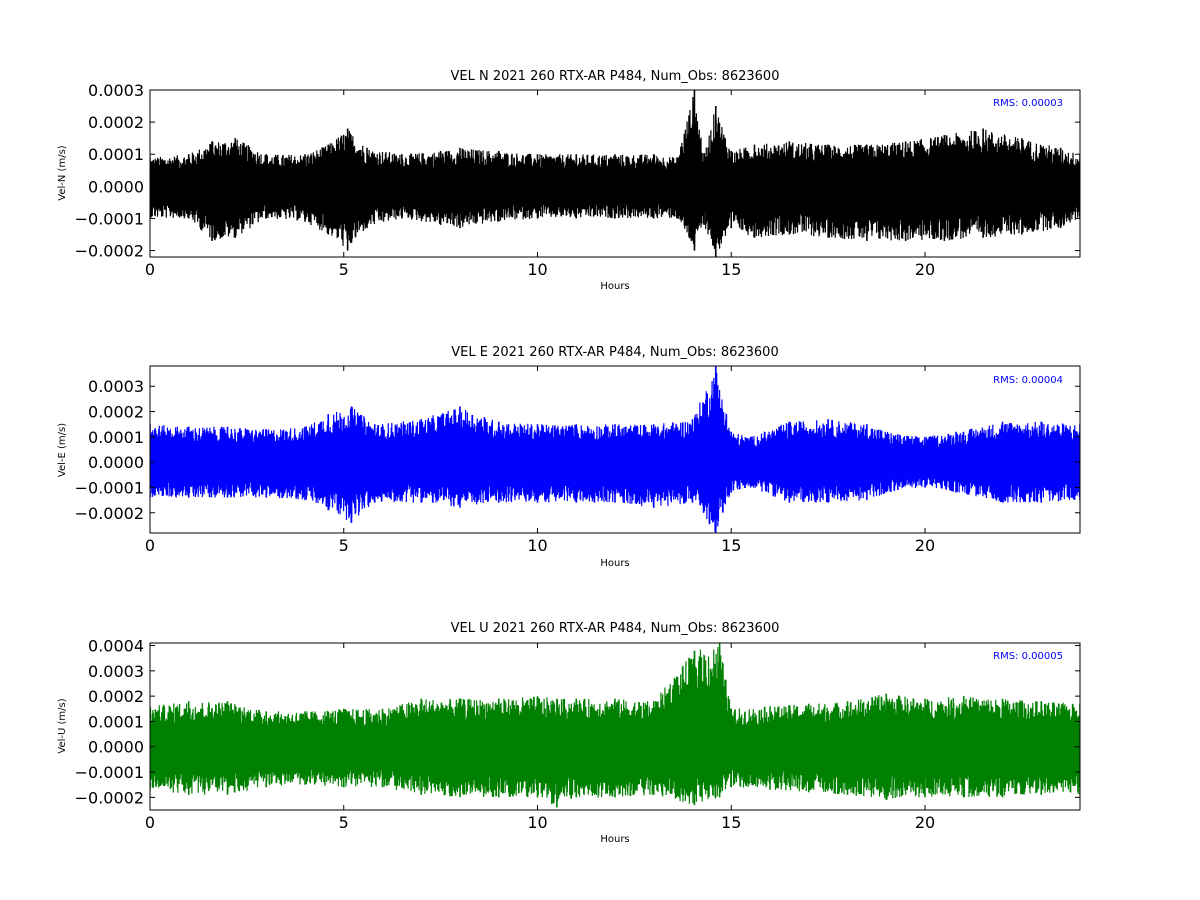 The width and height of the screenshot is (1200, 900). Describe the element at coordinates (116, 646) in the screenshot. I see `y-tick-label: 0.0004` at that location.